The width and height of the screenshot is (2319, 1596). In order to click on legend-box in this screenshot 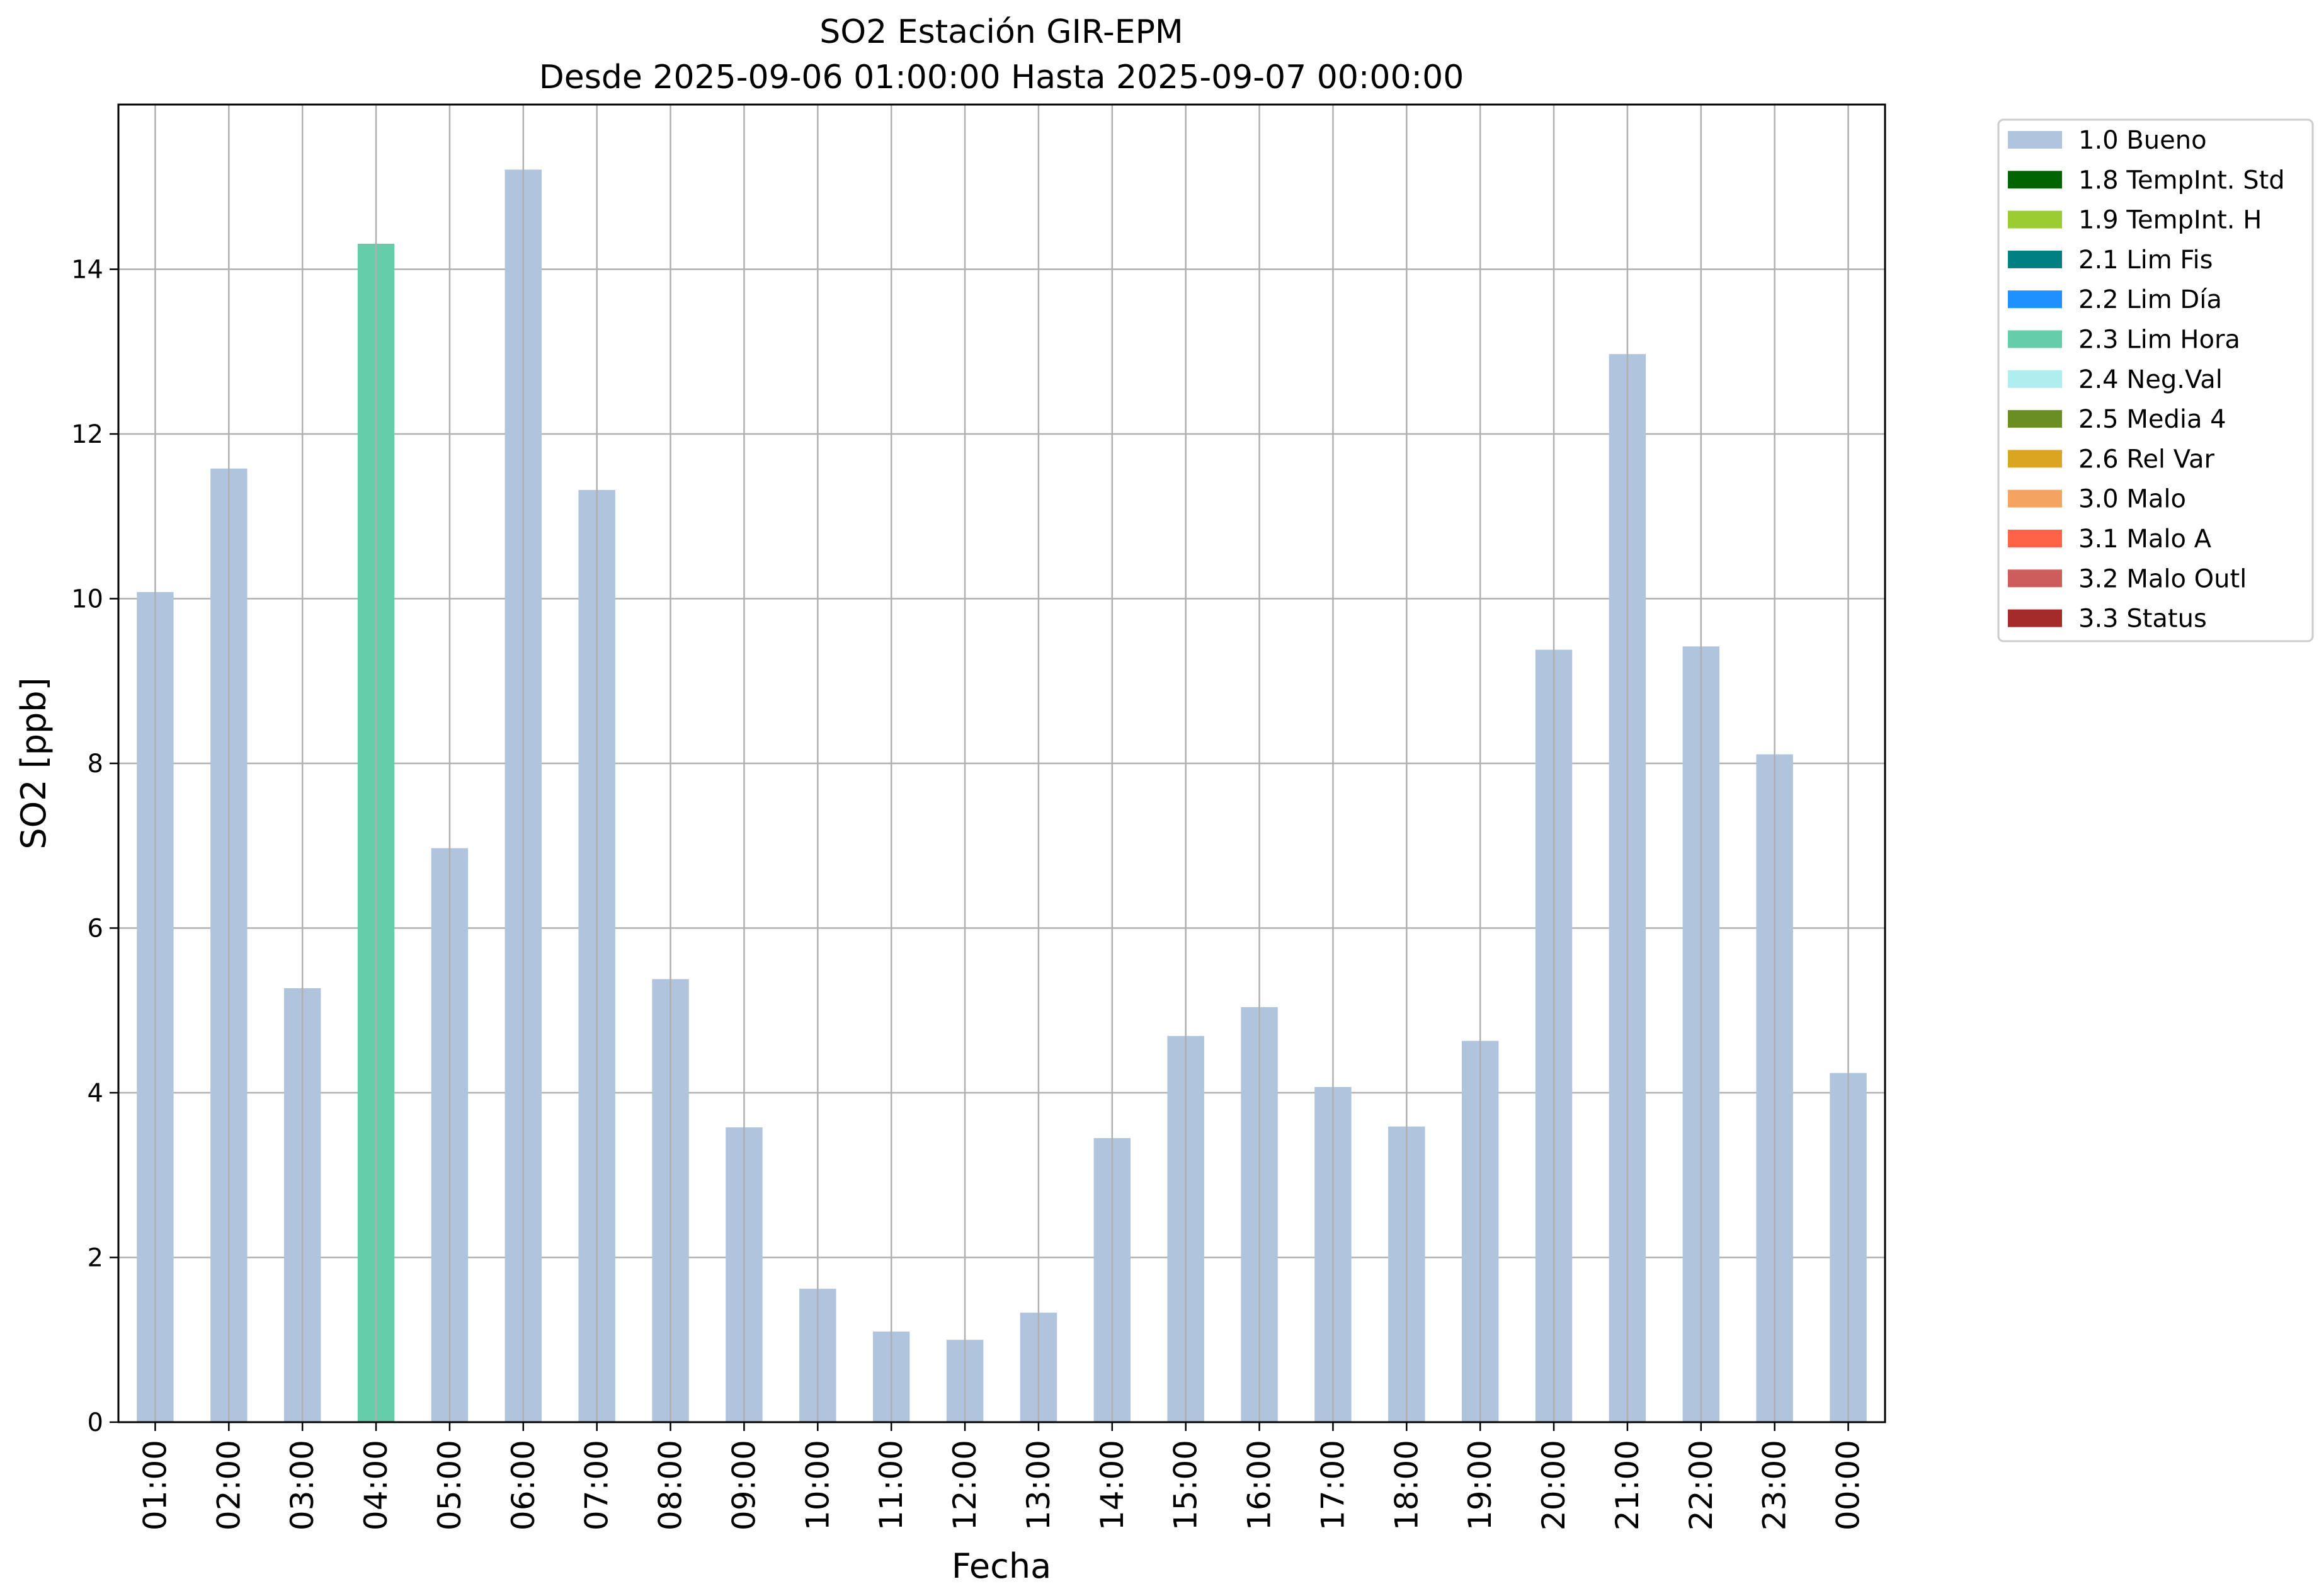, I will do `click(2155, 380)`.